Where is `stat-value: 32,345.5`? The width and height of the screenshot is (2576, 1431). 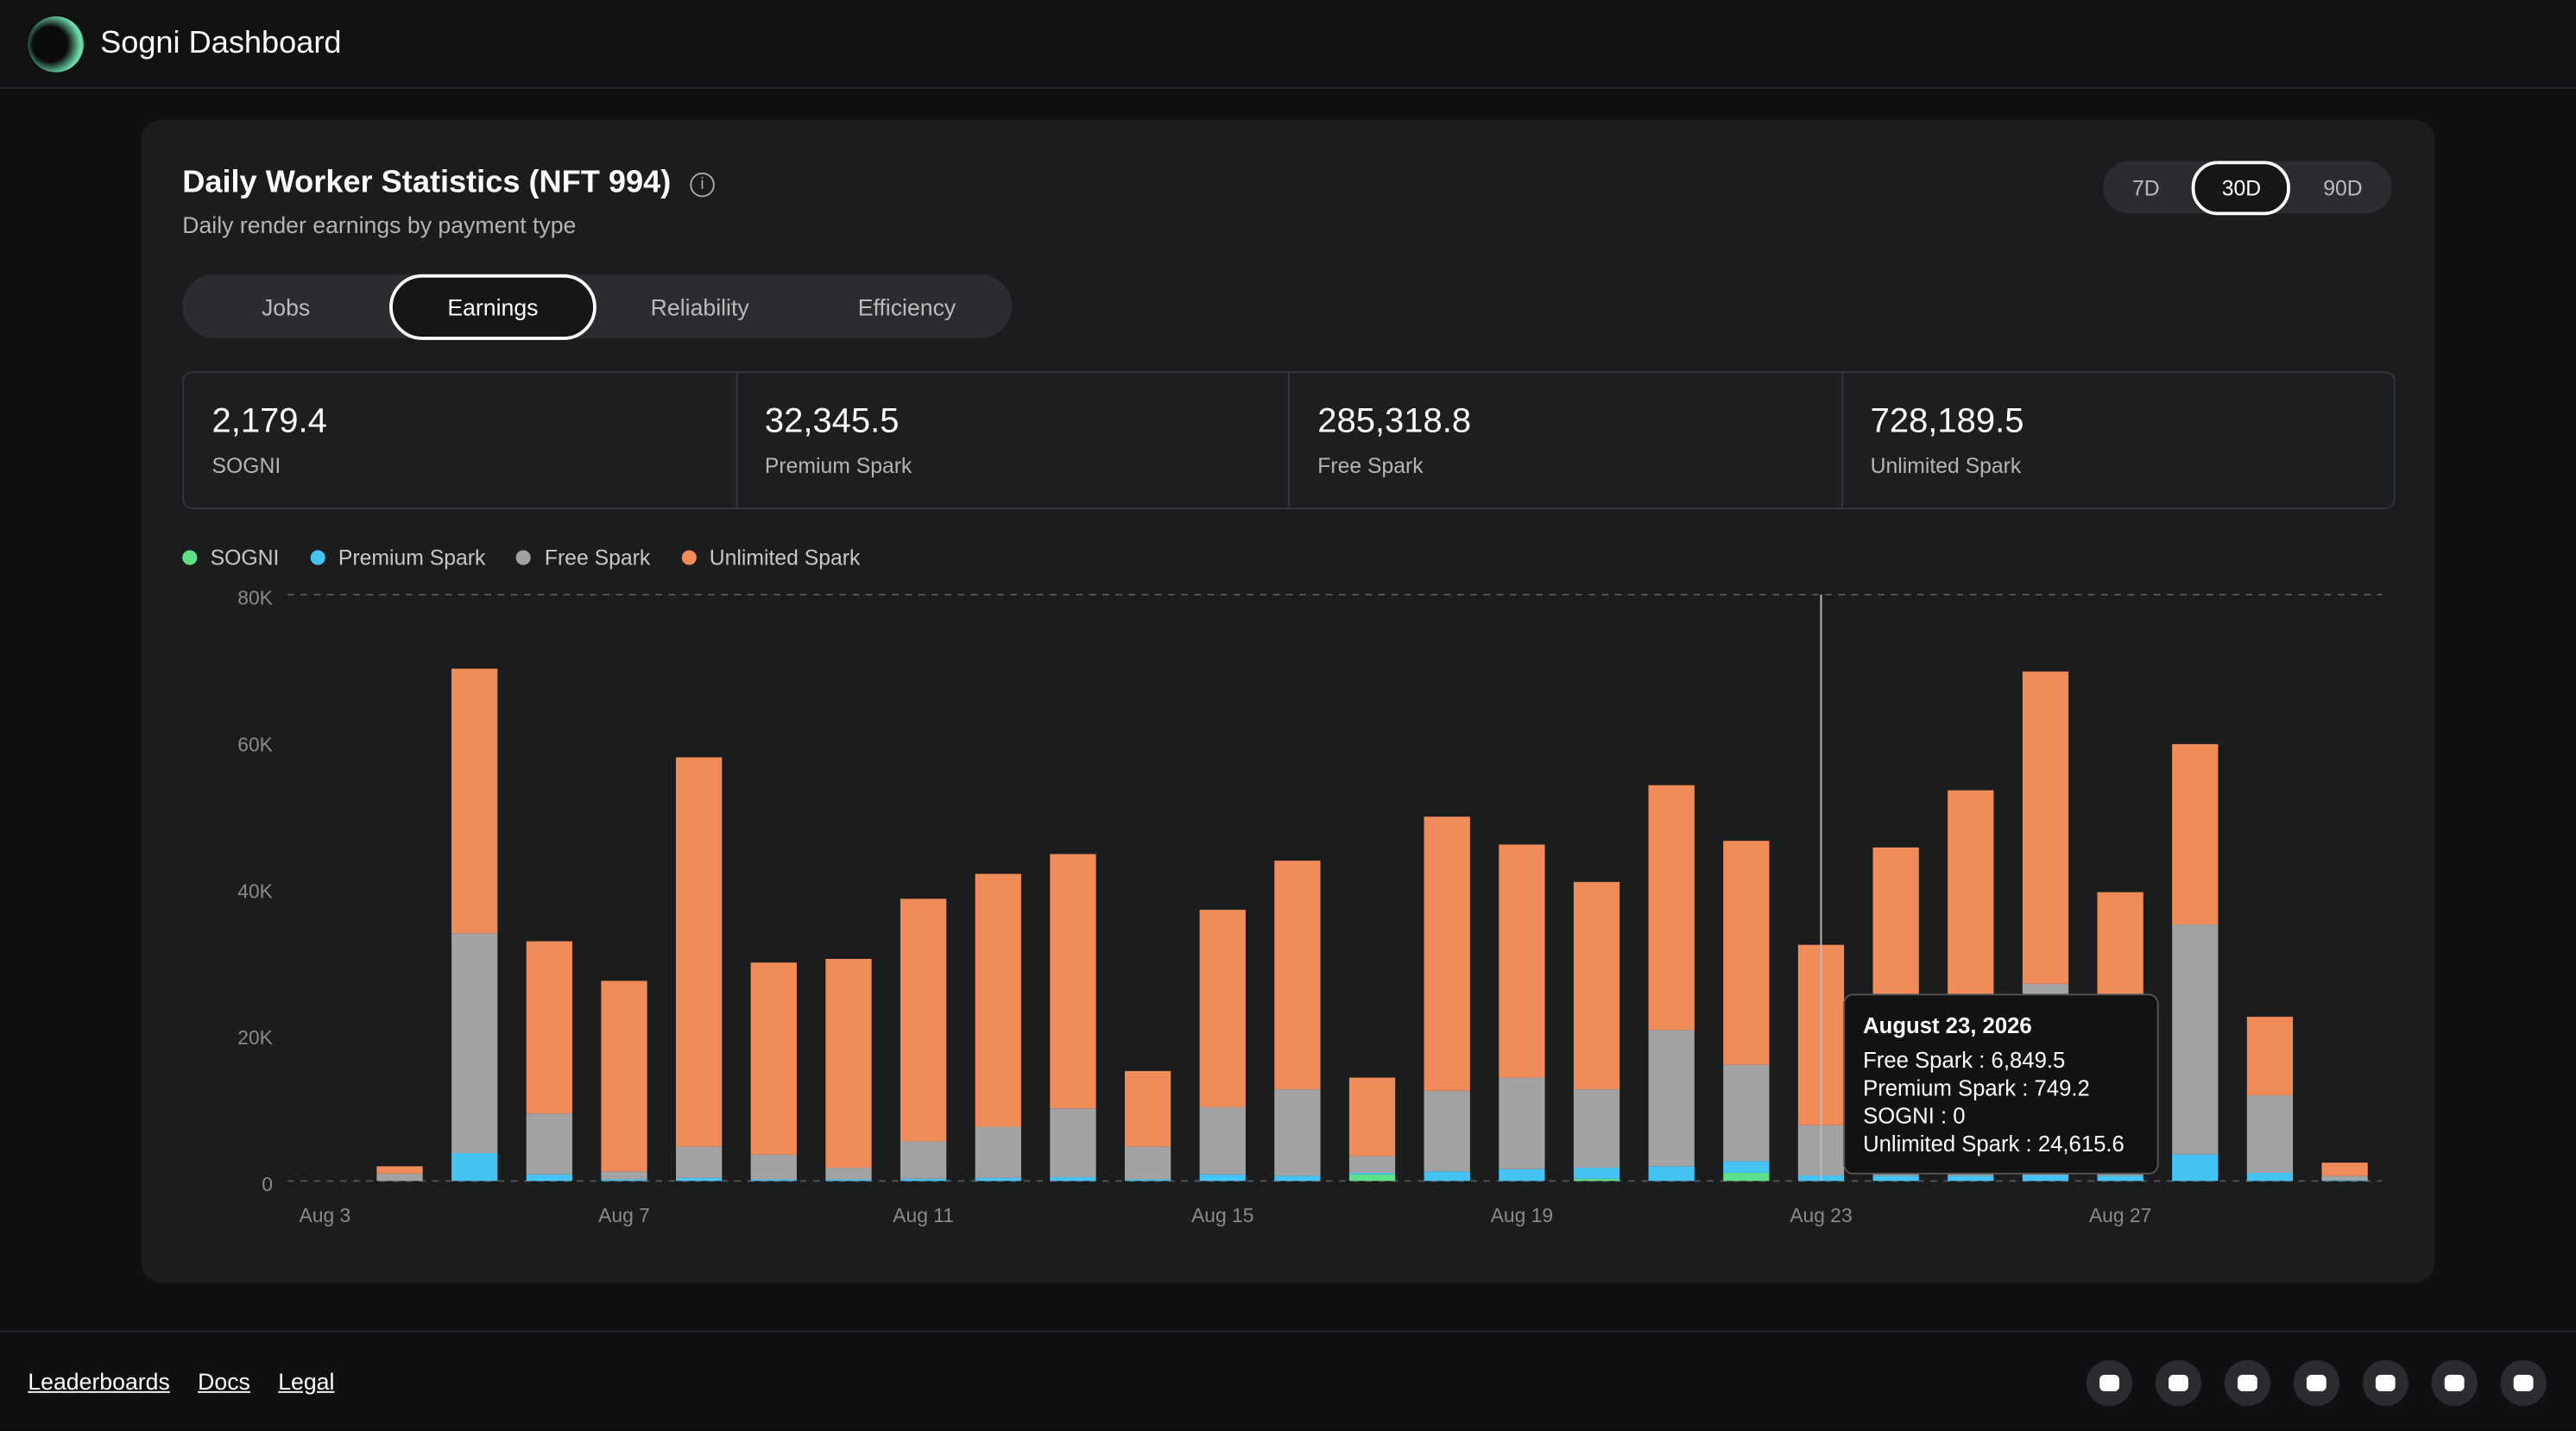
stat-value: 32,345.5 is located at coordinates (832, 422).